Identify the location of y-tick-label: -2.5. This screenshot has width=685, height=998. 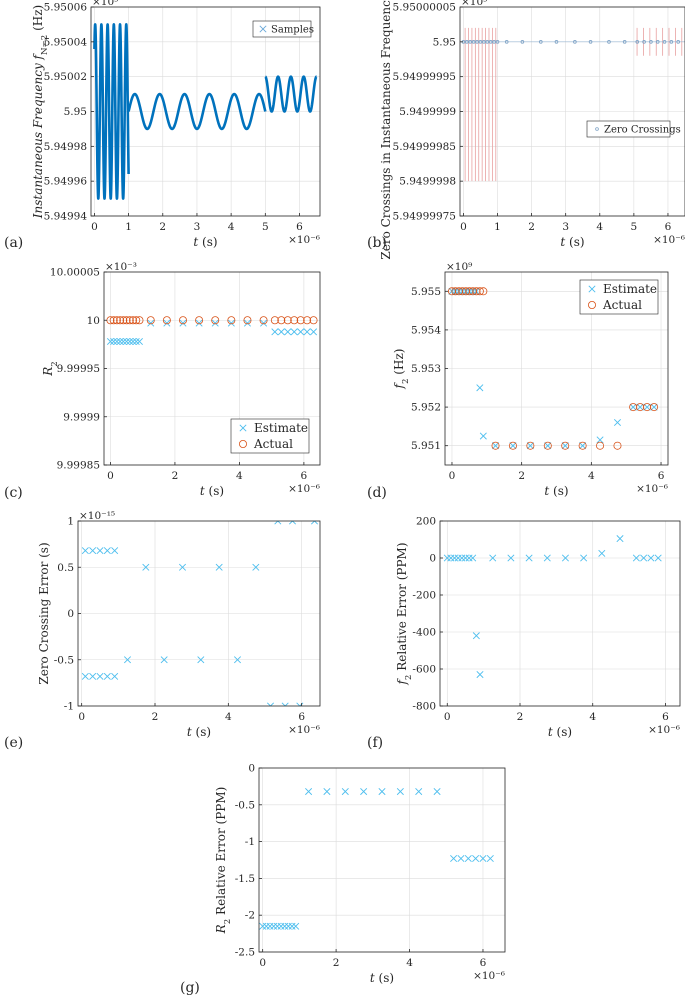
(245, 953).